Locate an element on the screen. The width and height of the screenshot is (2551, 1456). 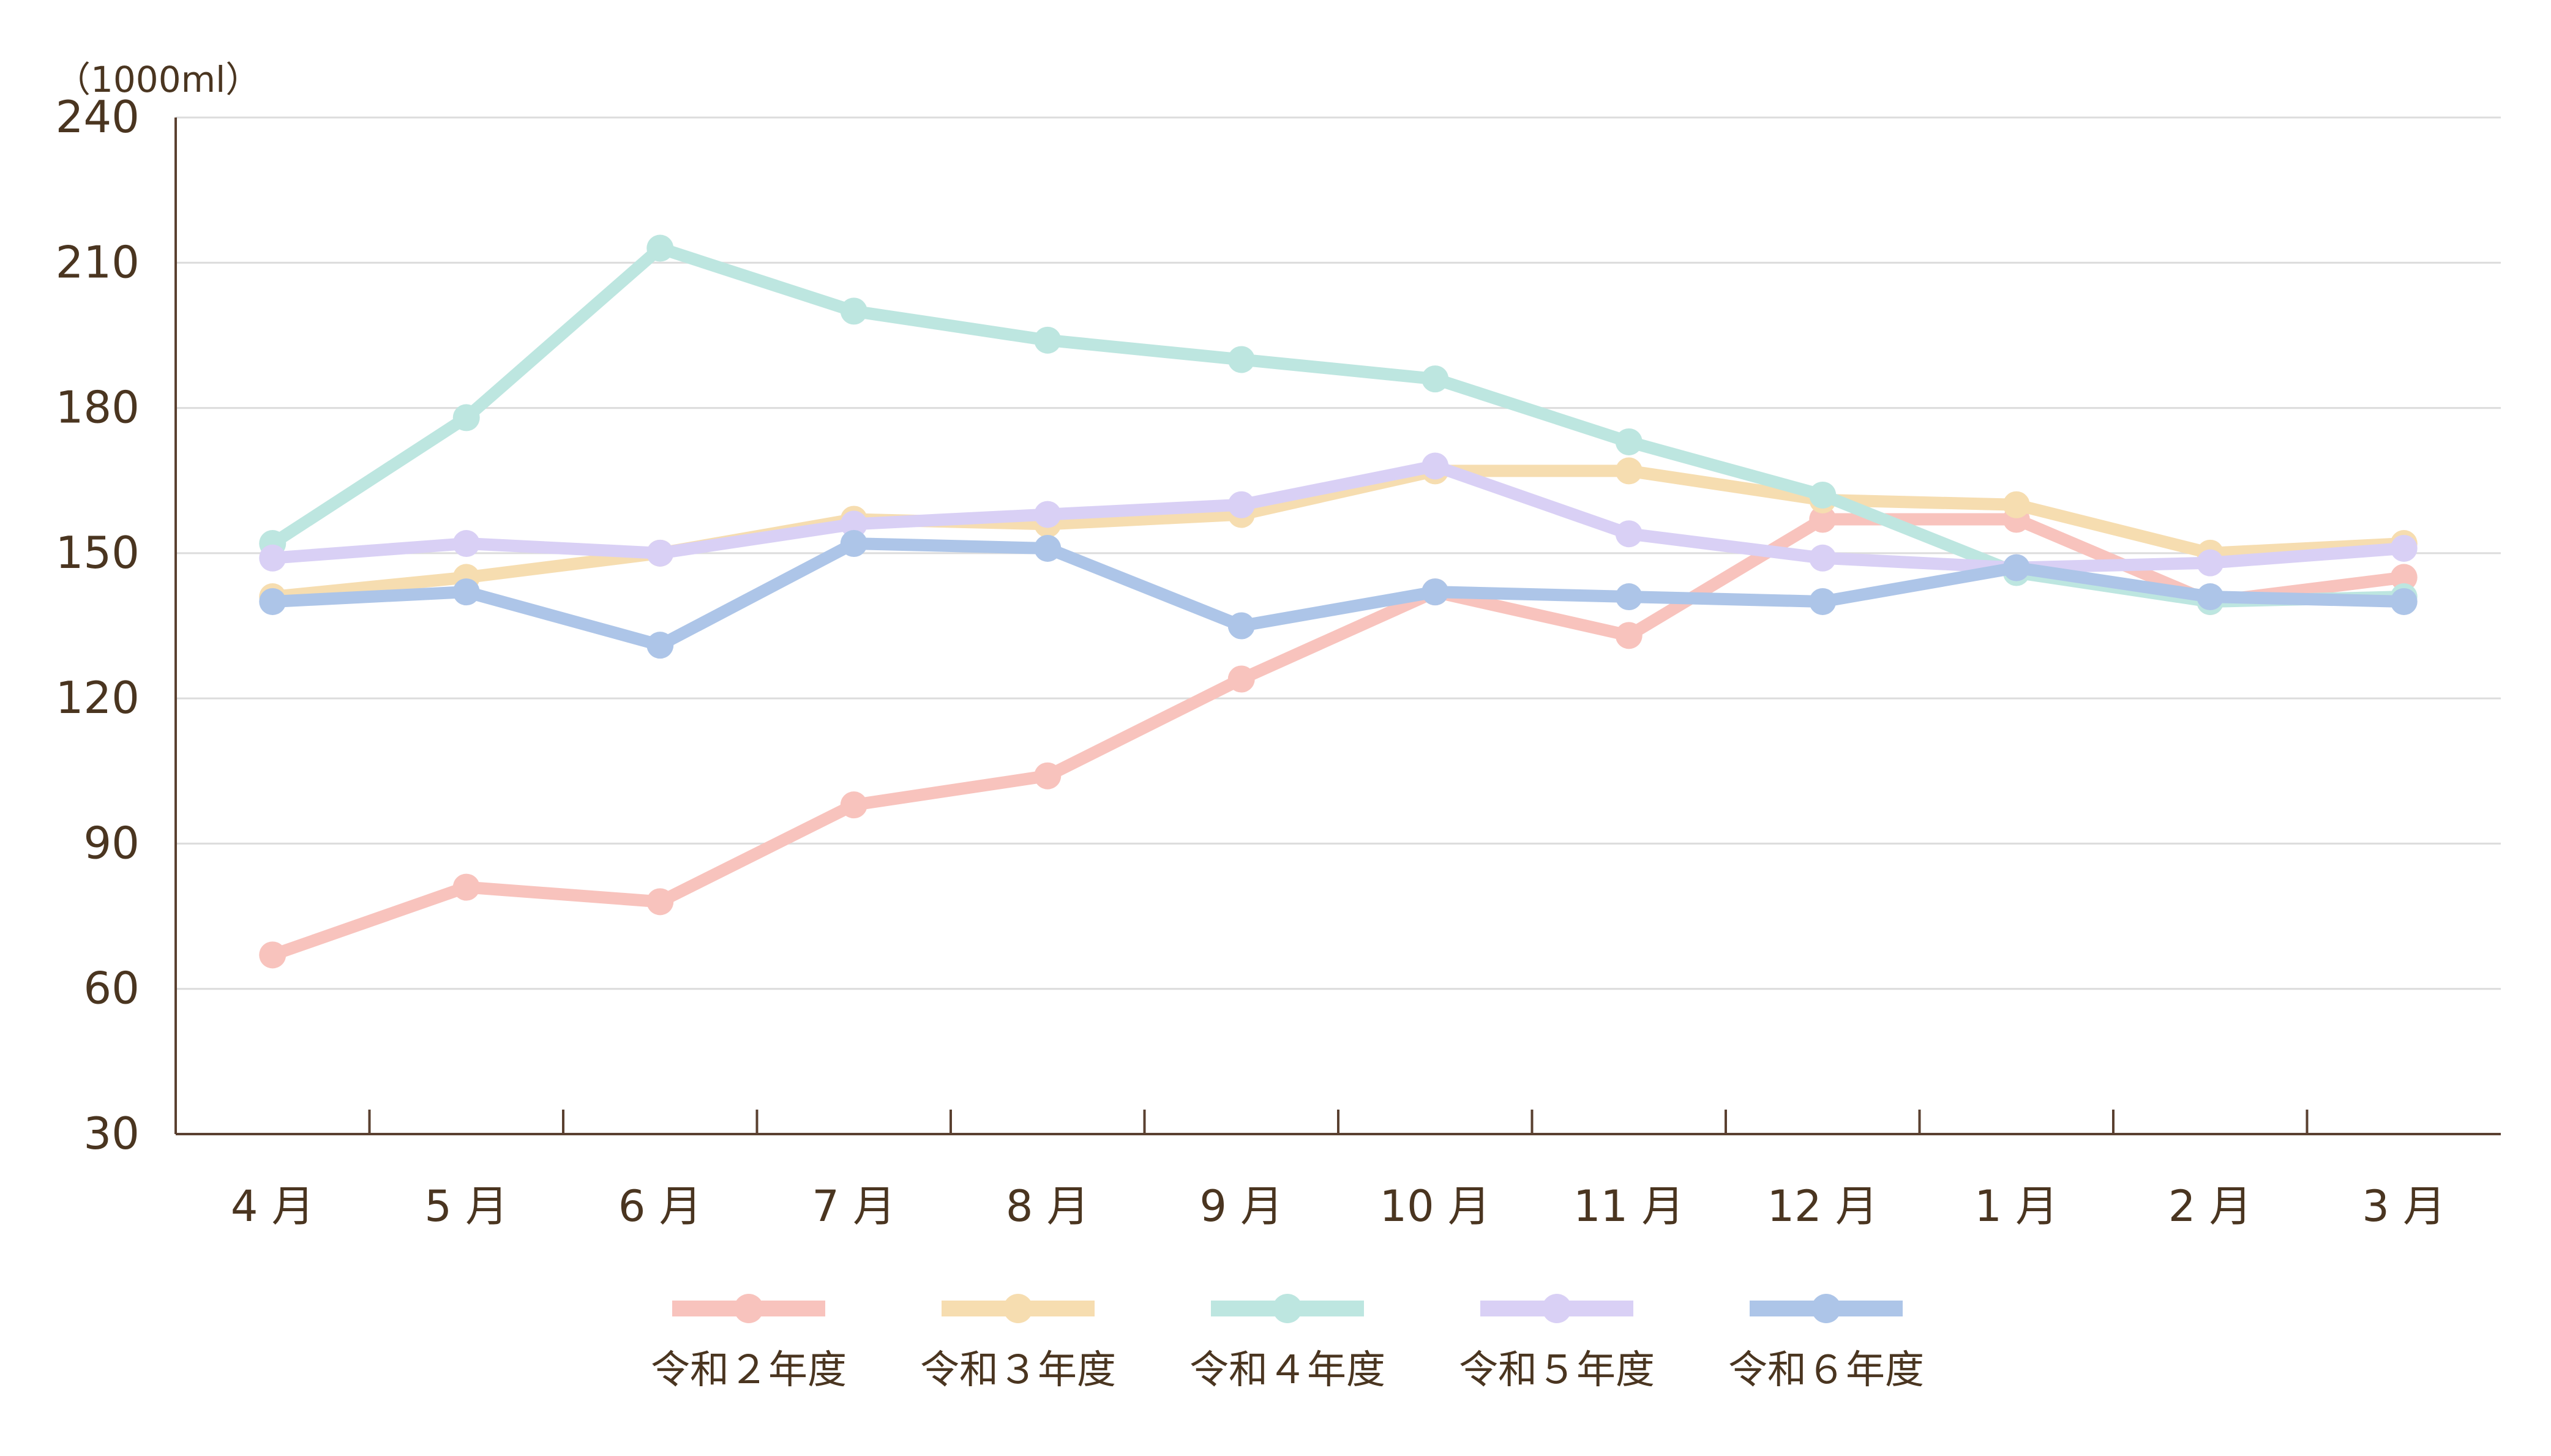
y-tick-label: 150 is located at coordinates (98, 552).